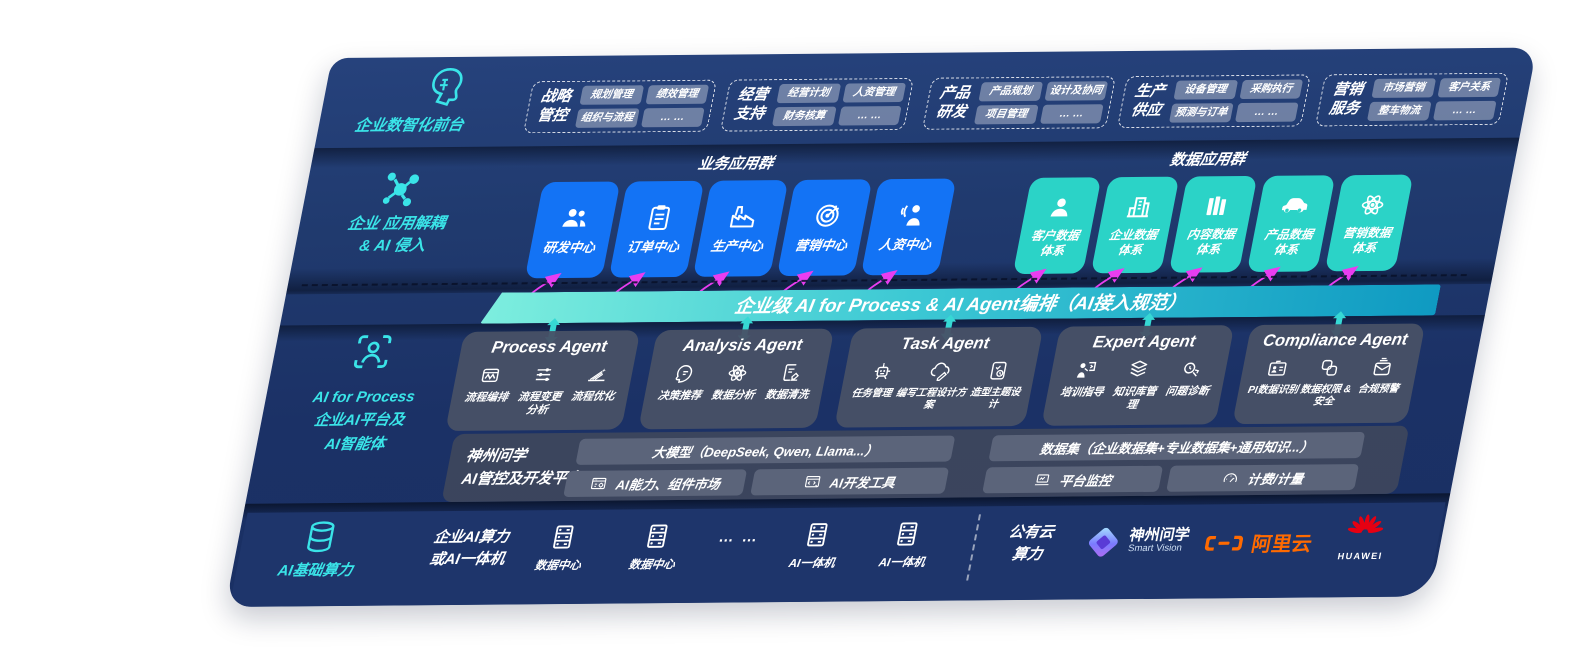 This screenshot has height=647, width=1572. What do you see at coordinates (1403, 88) in the screenshot?
I see `chip: 市场营销` at bounding box center [1403, 88].